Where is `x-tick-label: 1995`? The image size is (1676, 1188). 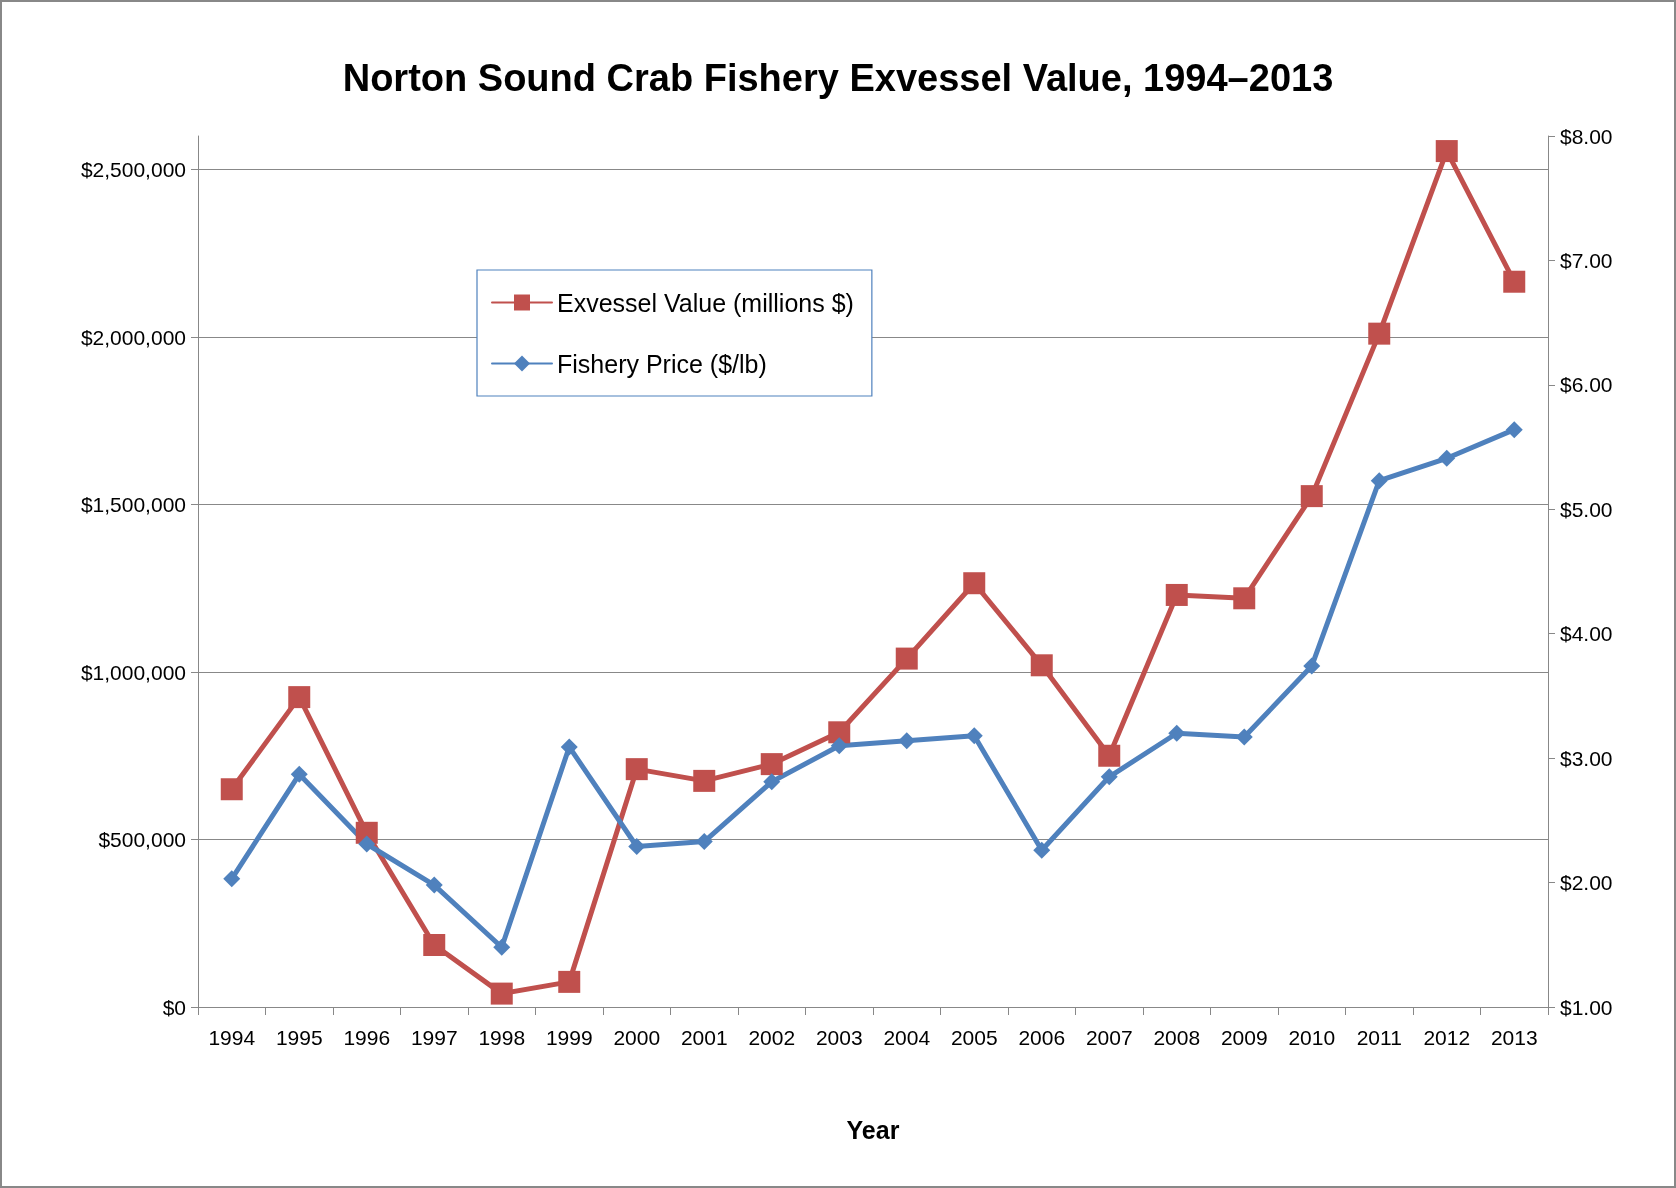 x-tick-label: 1995 is located at coordinates (299, 1037).